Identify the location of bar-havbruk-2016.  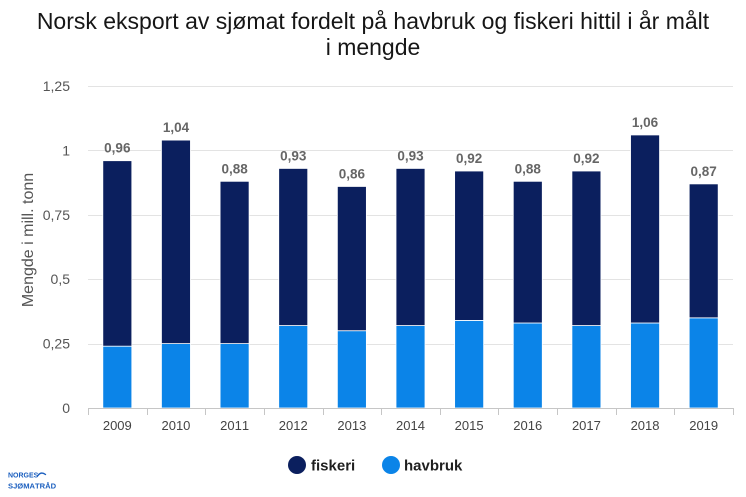
(527, 365).